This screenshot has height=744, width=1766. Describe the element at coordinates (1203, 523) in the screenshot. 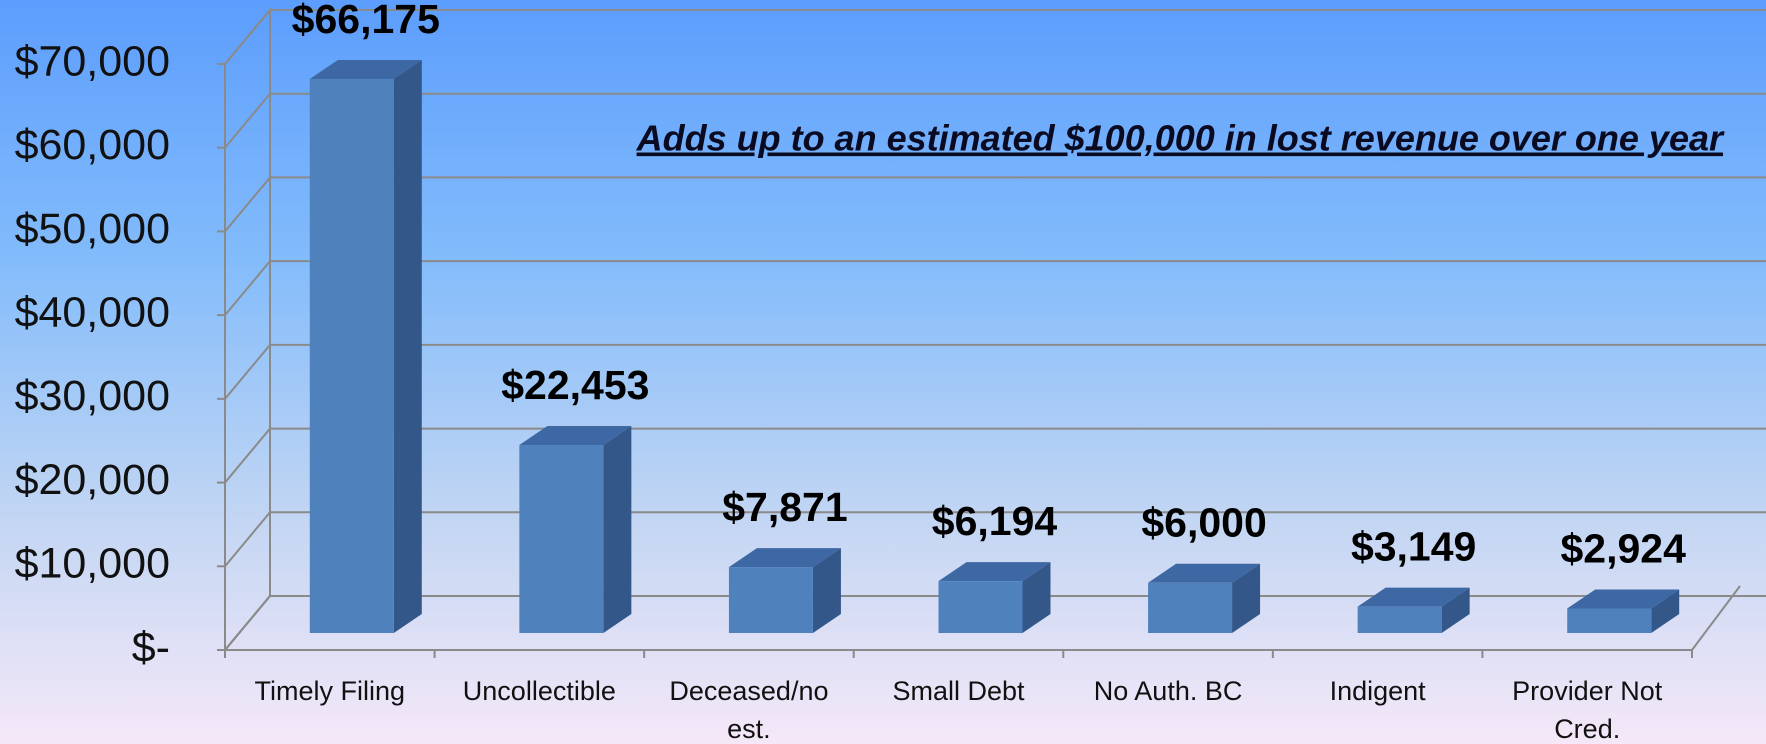

I see `value-label: $6,000` at that location.